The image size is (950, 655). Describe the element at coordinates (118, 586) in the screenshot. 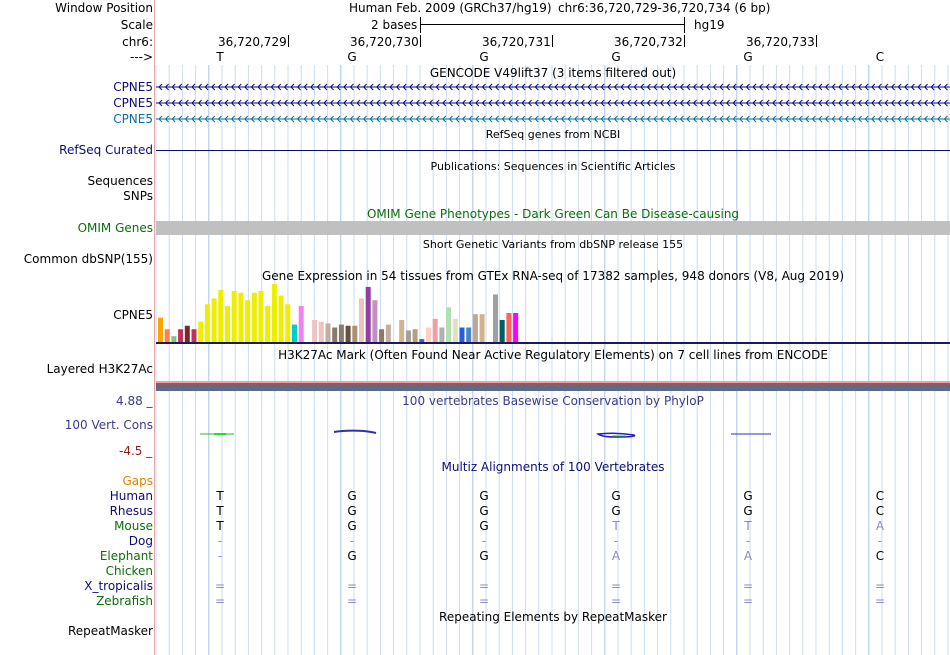

I see `multiz-species-label: X_tropicalis` at that location.